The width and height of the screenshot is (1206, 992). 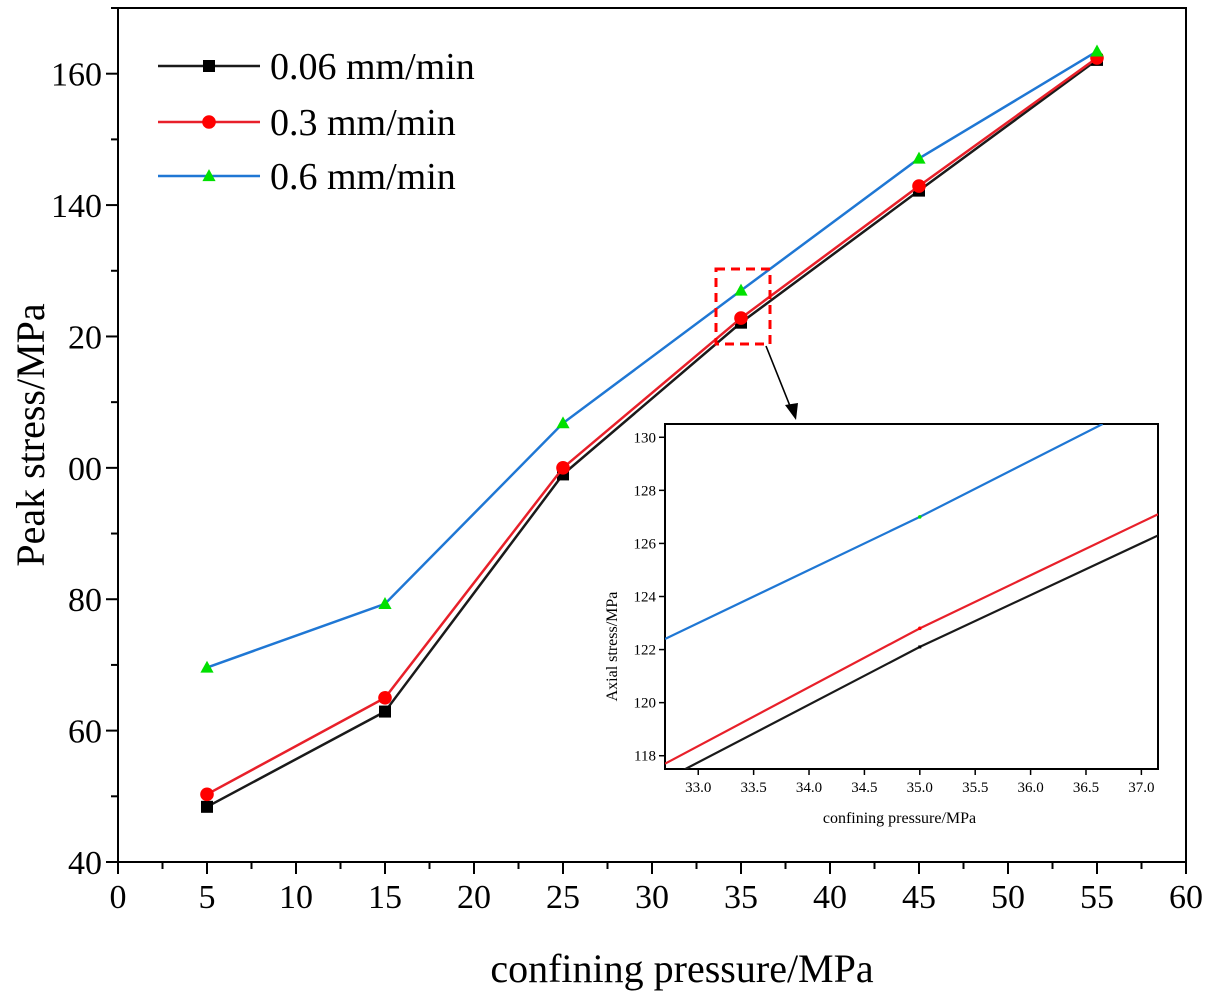 What do you see at coordinates (698, 788) in the screenshot?
I see `inset-x-tick-label: 33.0` at bounding box center [698, 788].